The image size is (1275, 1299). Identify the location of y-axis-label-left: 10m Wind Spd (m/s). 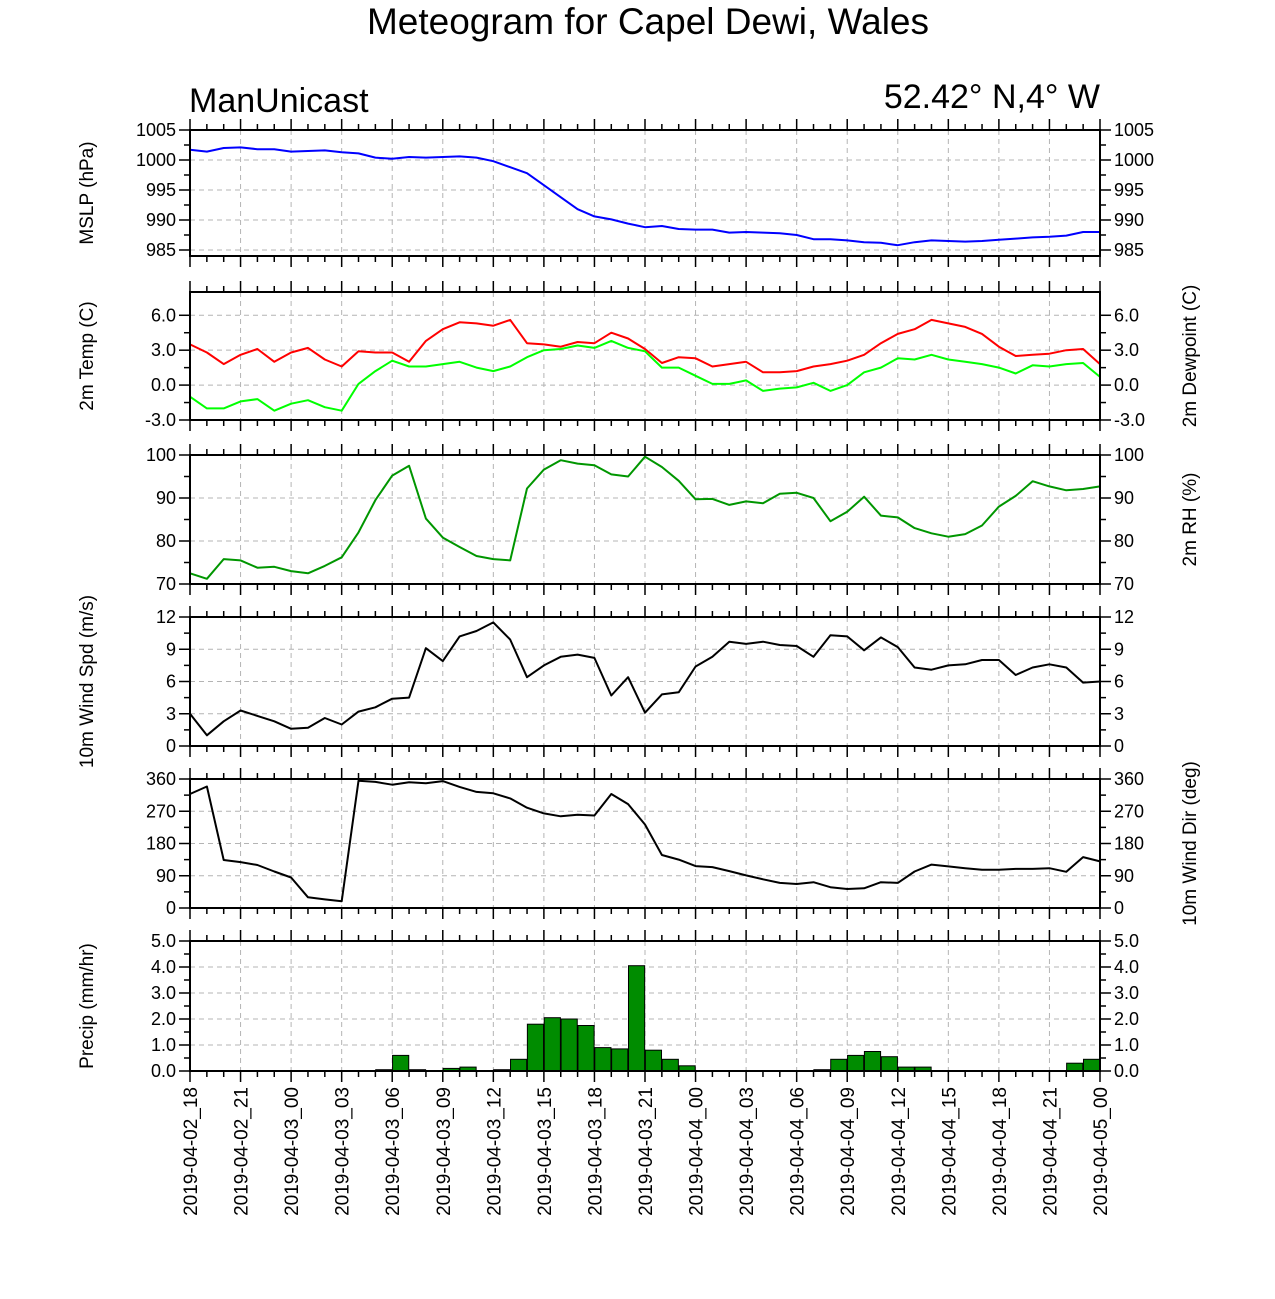
(87, 681).